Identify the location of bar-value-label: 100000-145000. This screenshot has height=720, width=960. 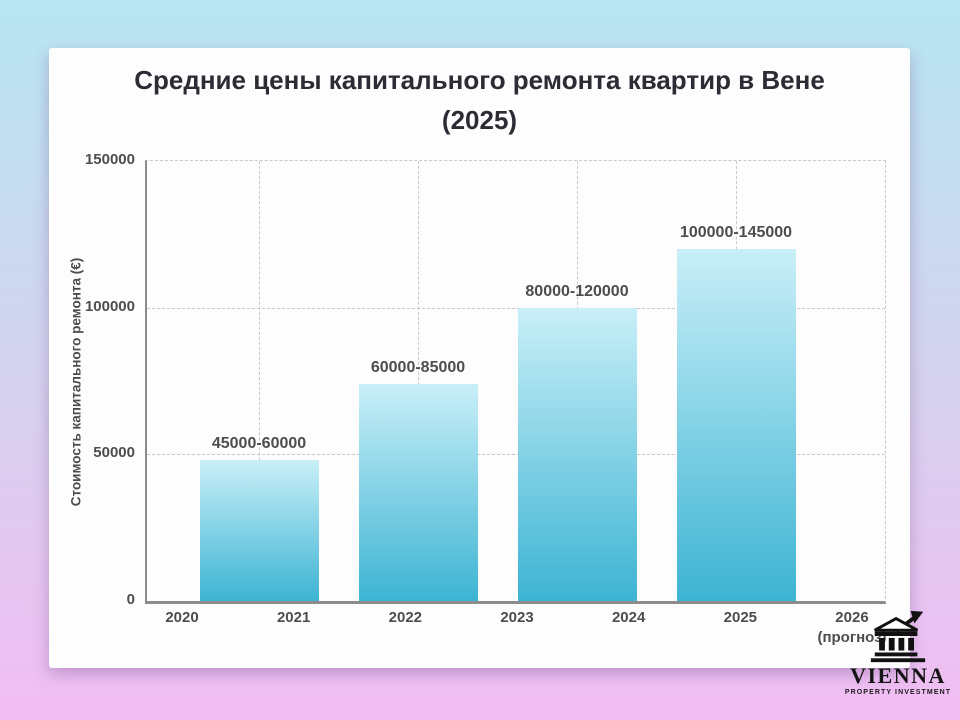
(736, 232).